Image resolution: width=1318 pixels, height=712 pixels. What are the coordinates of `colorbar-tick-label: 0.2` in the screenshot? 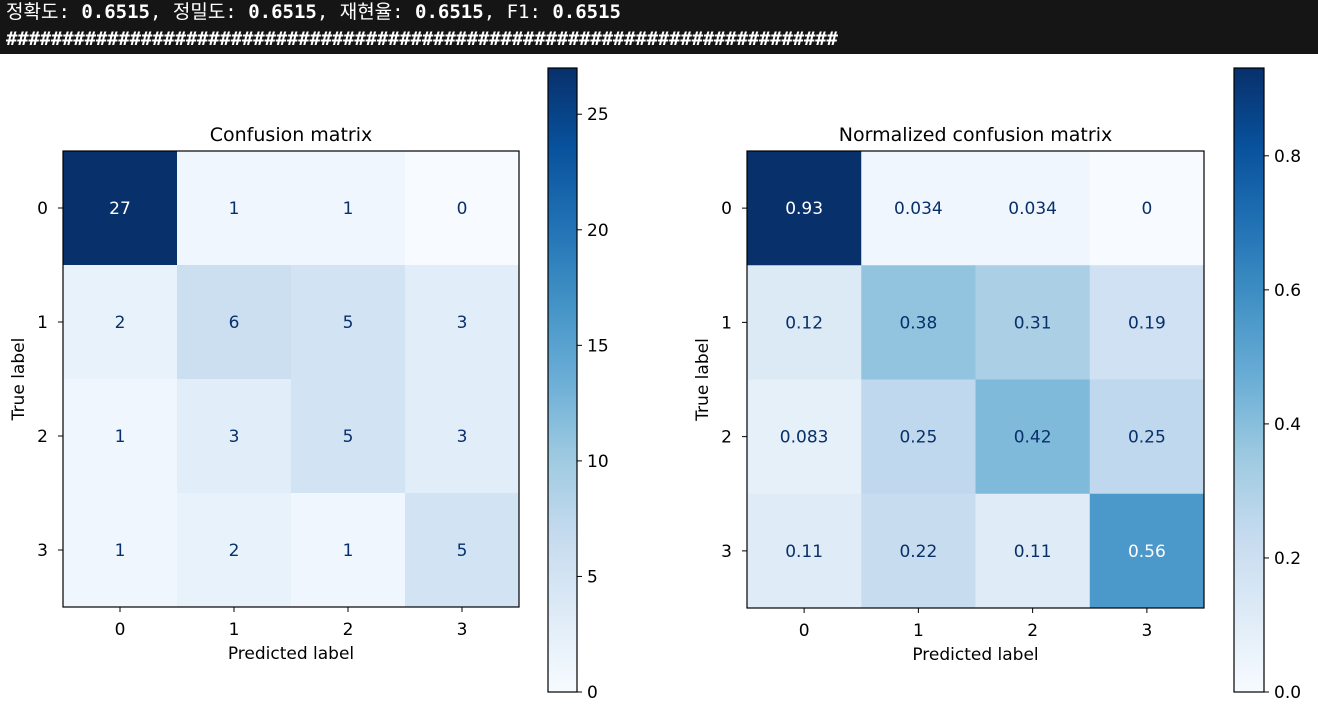 It's located at (1287, 559).